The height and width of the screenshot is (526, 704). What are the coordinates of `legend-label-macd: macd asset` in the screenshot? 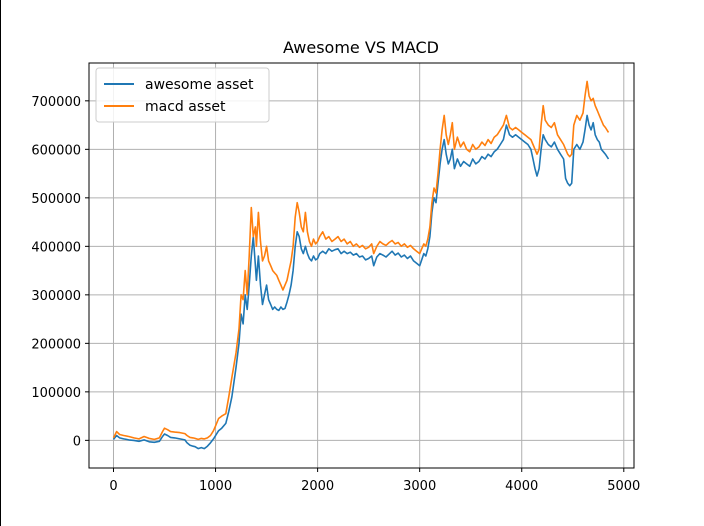 It's located at (185, 107).